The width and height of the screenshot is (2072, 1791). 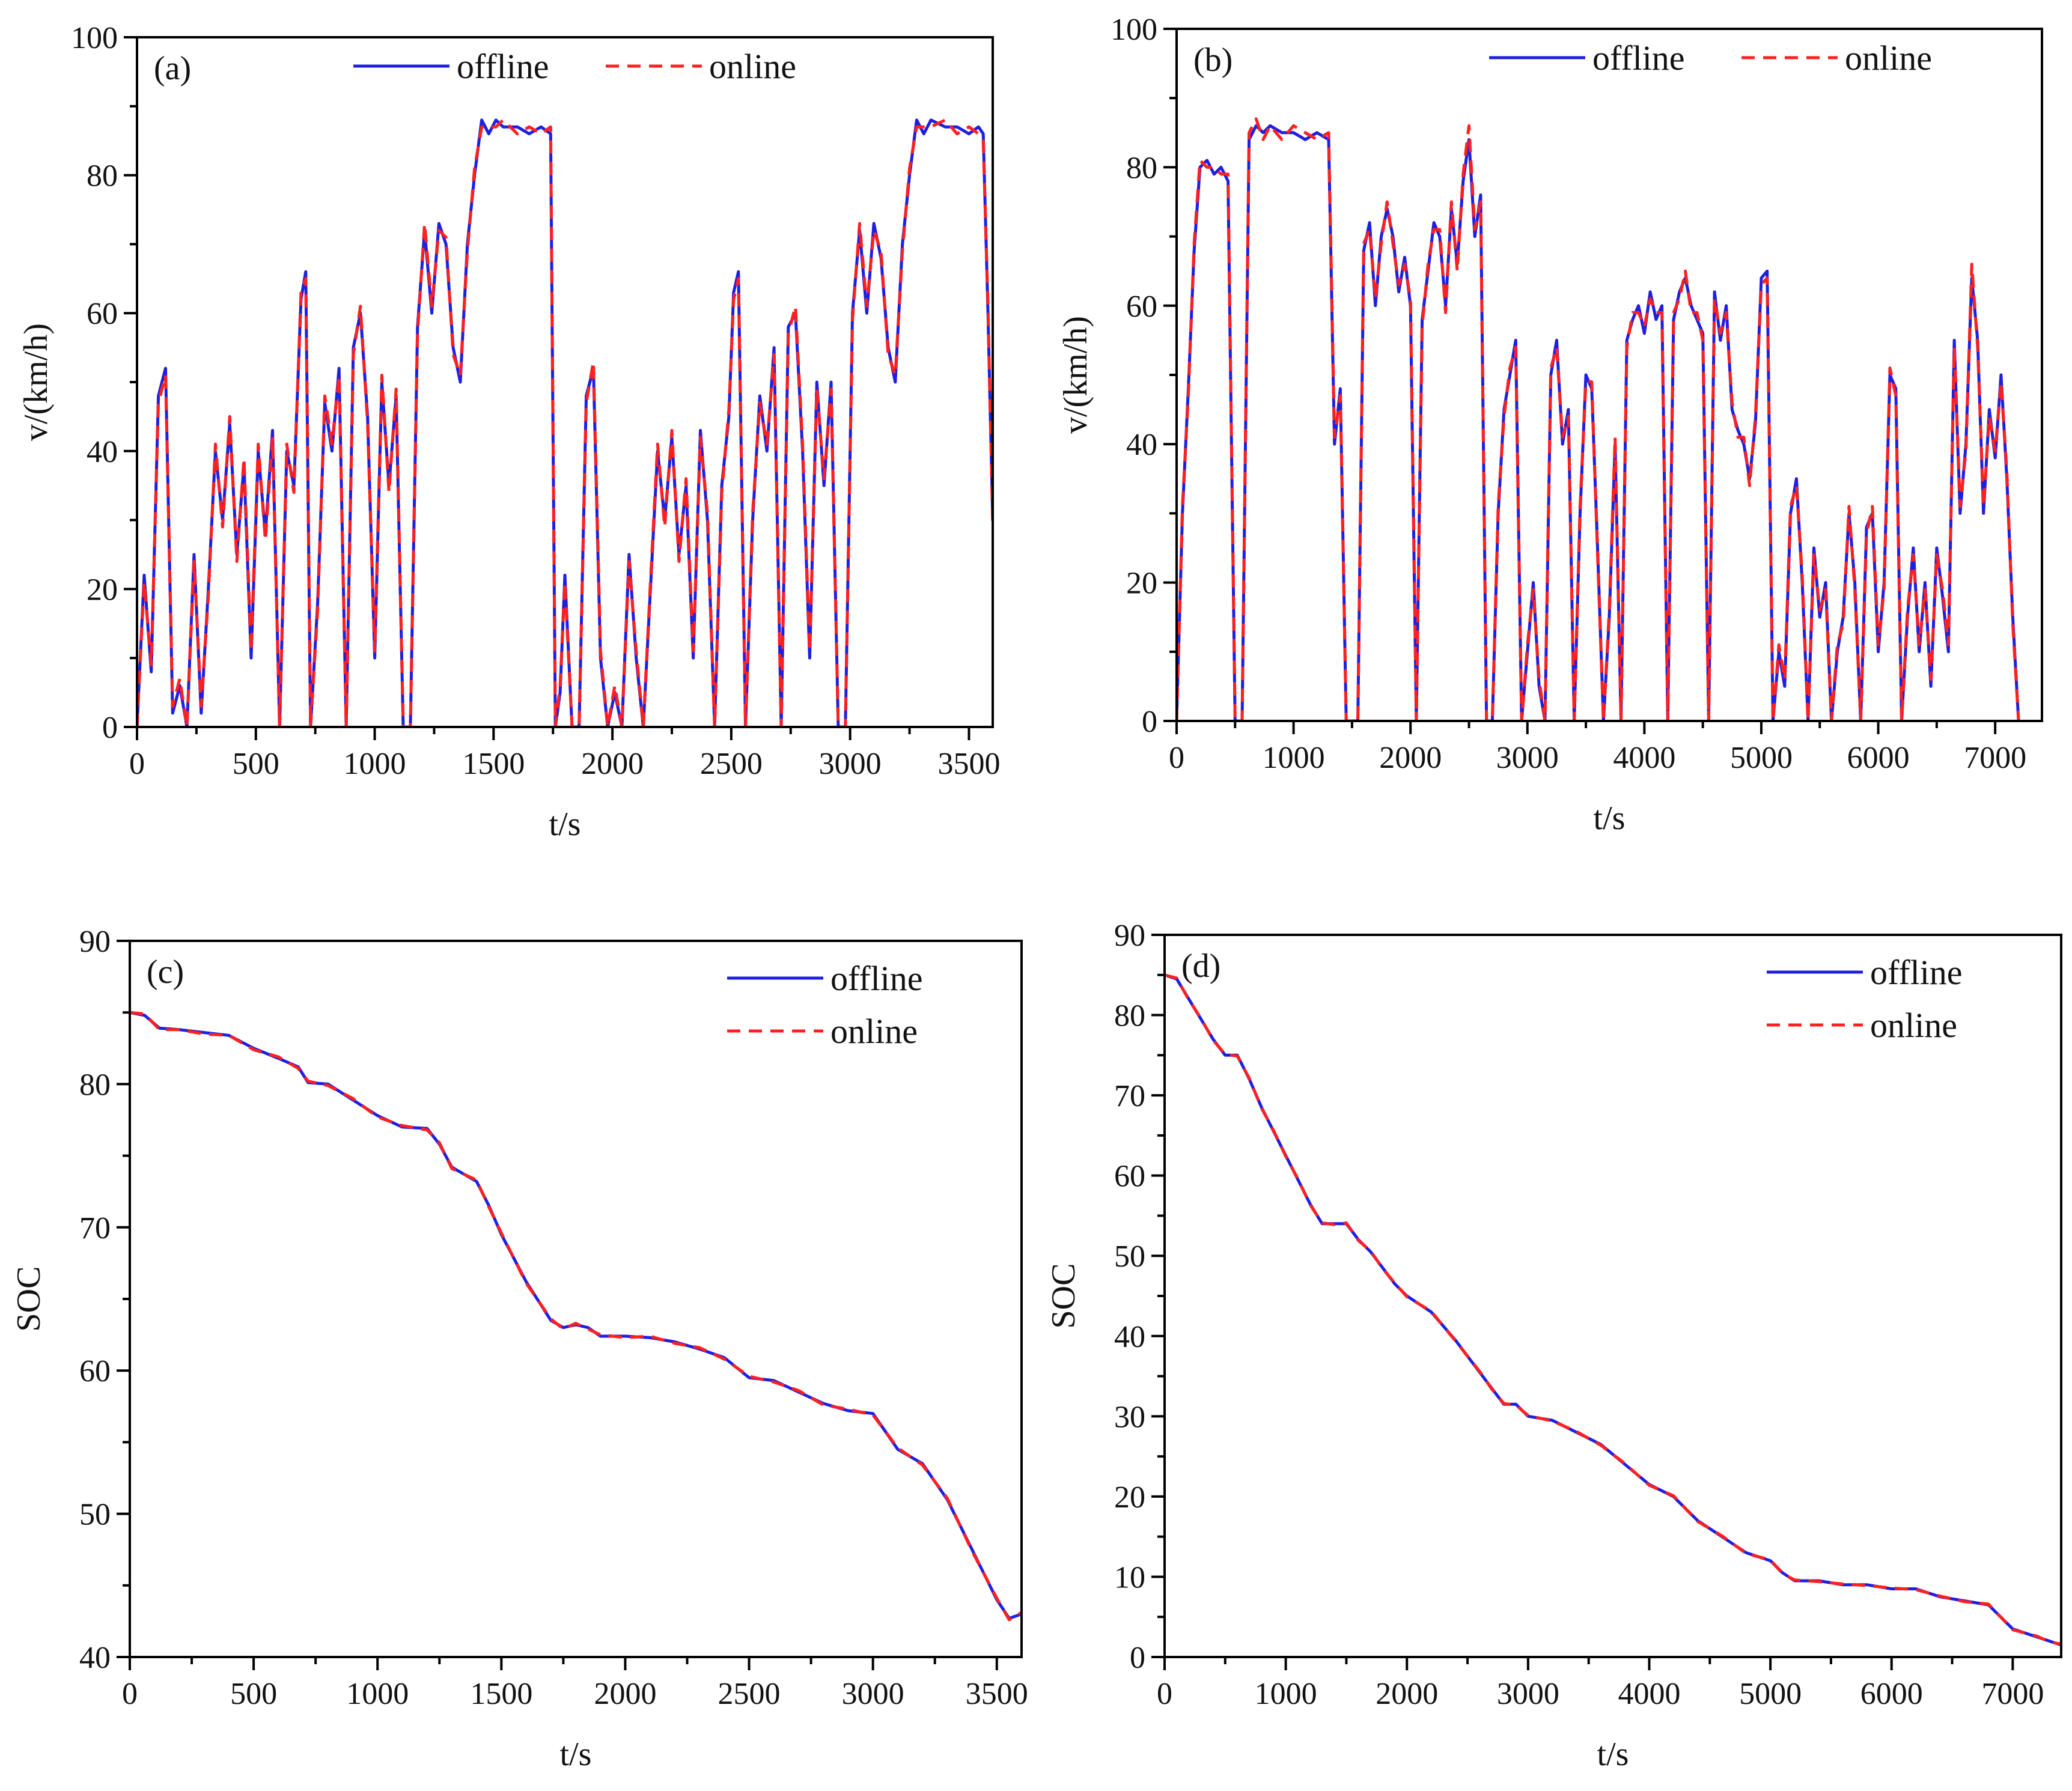 What do you see at coordinates (1129, 1417) in the screenshot?
I see `y-tick-label: 30` at bounding box center [1129, 1417].